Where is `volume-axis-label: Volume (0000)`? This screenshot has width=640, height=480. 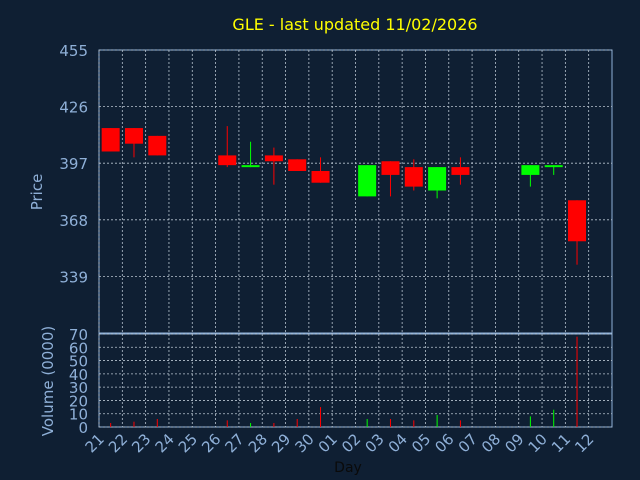
volume-axis-label: Volume (0000) is located at coordinates (48, 381).